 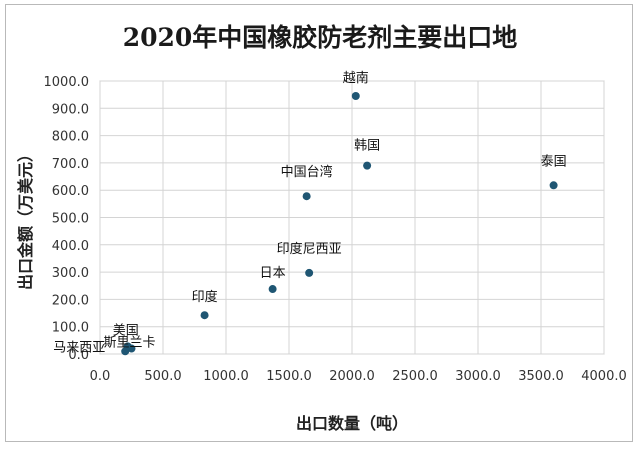 I want to click on data-label: 斯里兰卡, so click(x=129, y=343).